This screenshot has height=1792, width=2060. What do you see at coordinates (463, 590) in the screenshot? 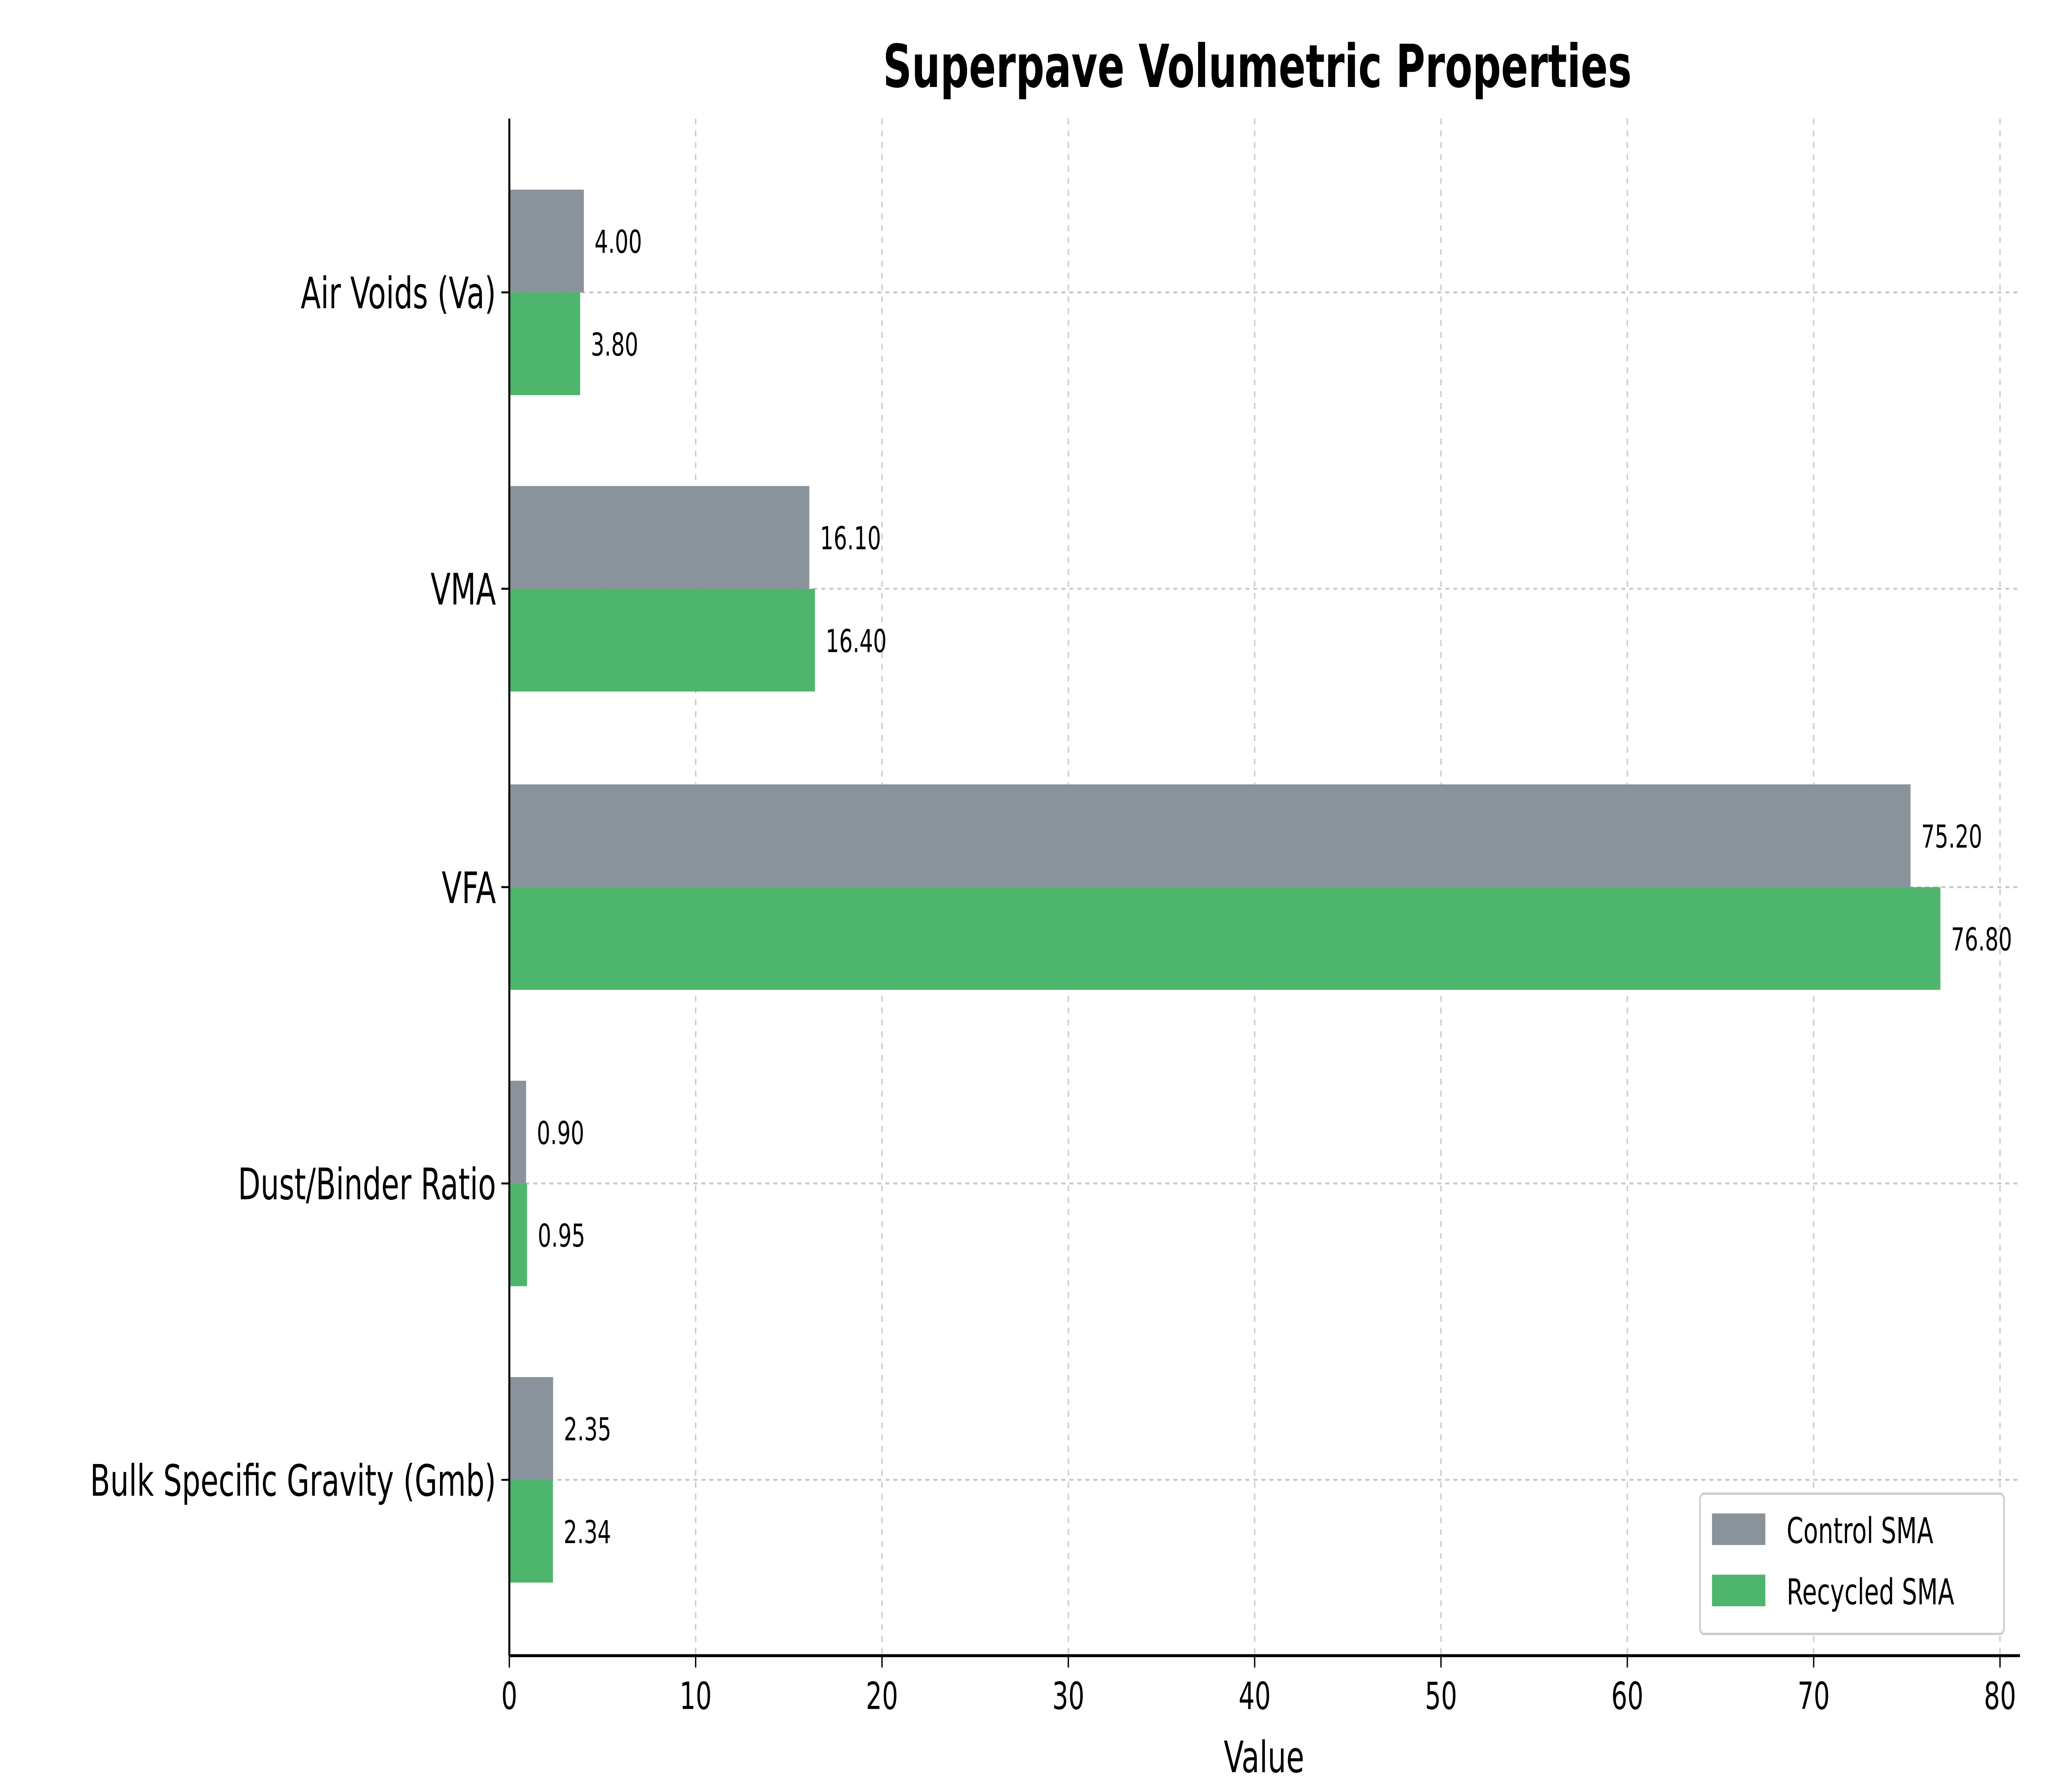
I see `y-tick-label: VMA` at bounding box center [463, 590].